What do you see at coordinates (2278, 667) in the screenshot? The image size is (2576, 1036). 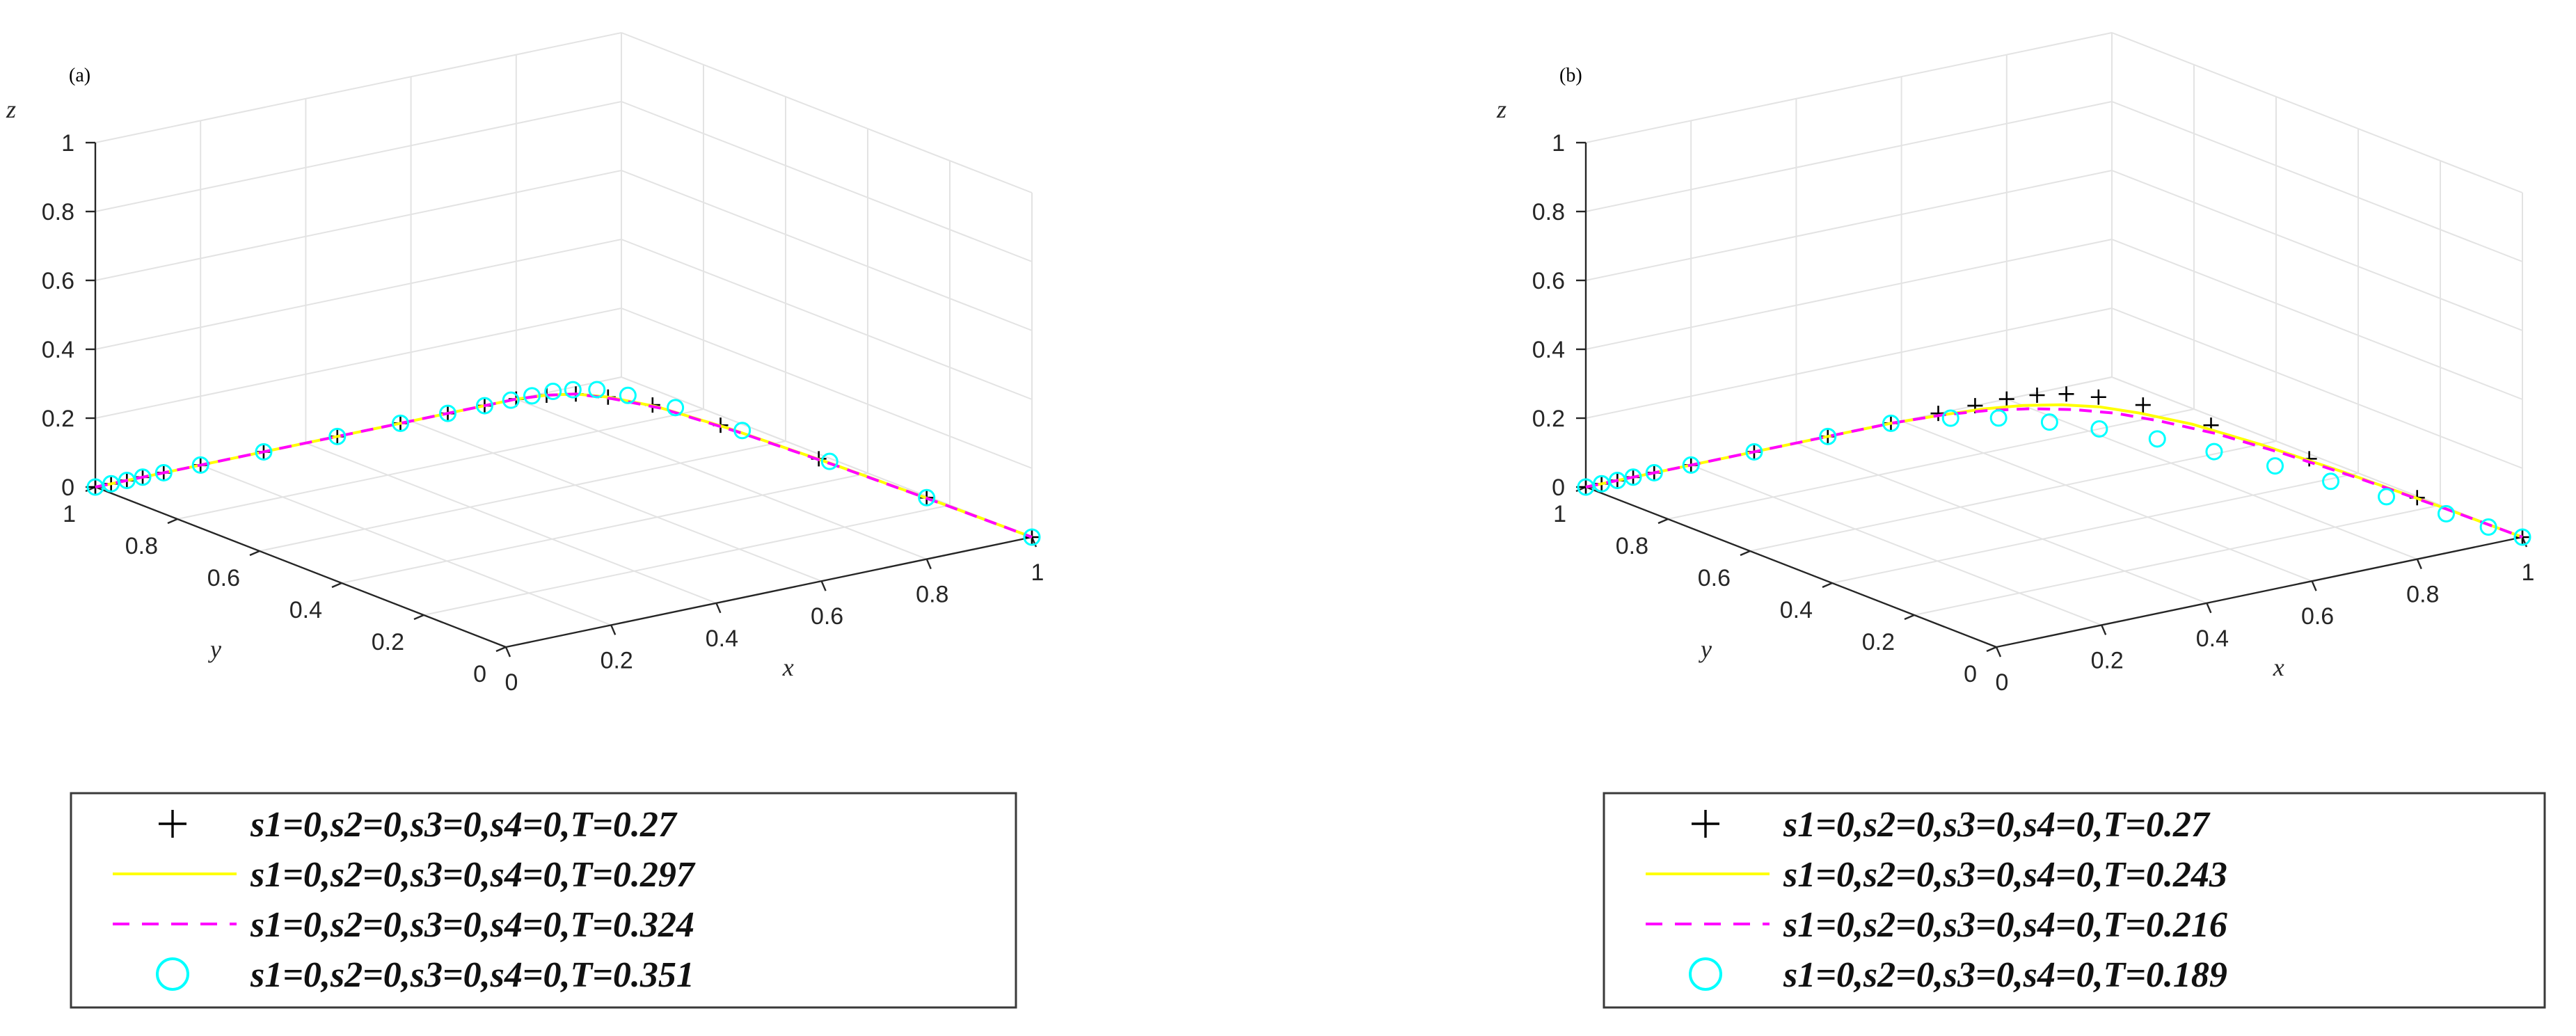 I see `panel-b-xlabel: x` at bounding box center [2278, 667].